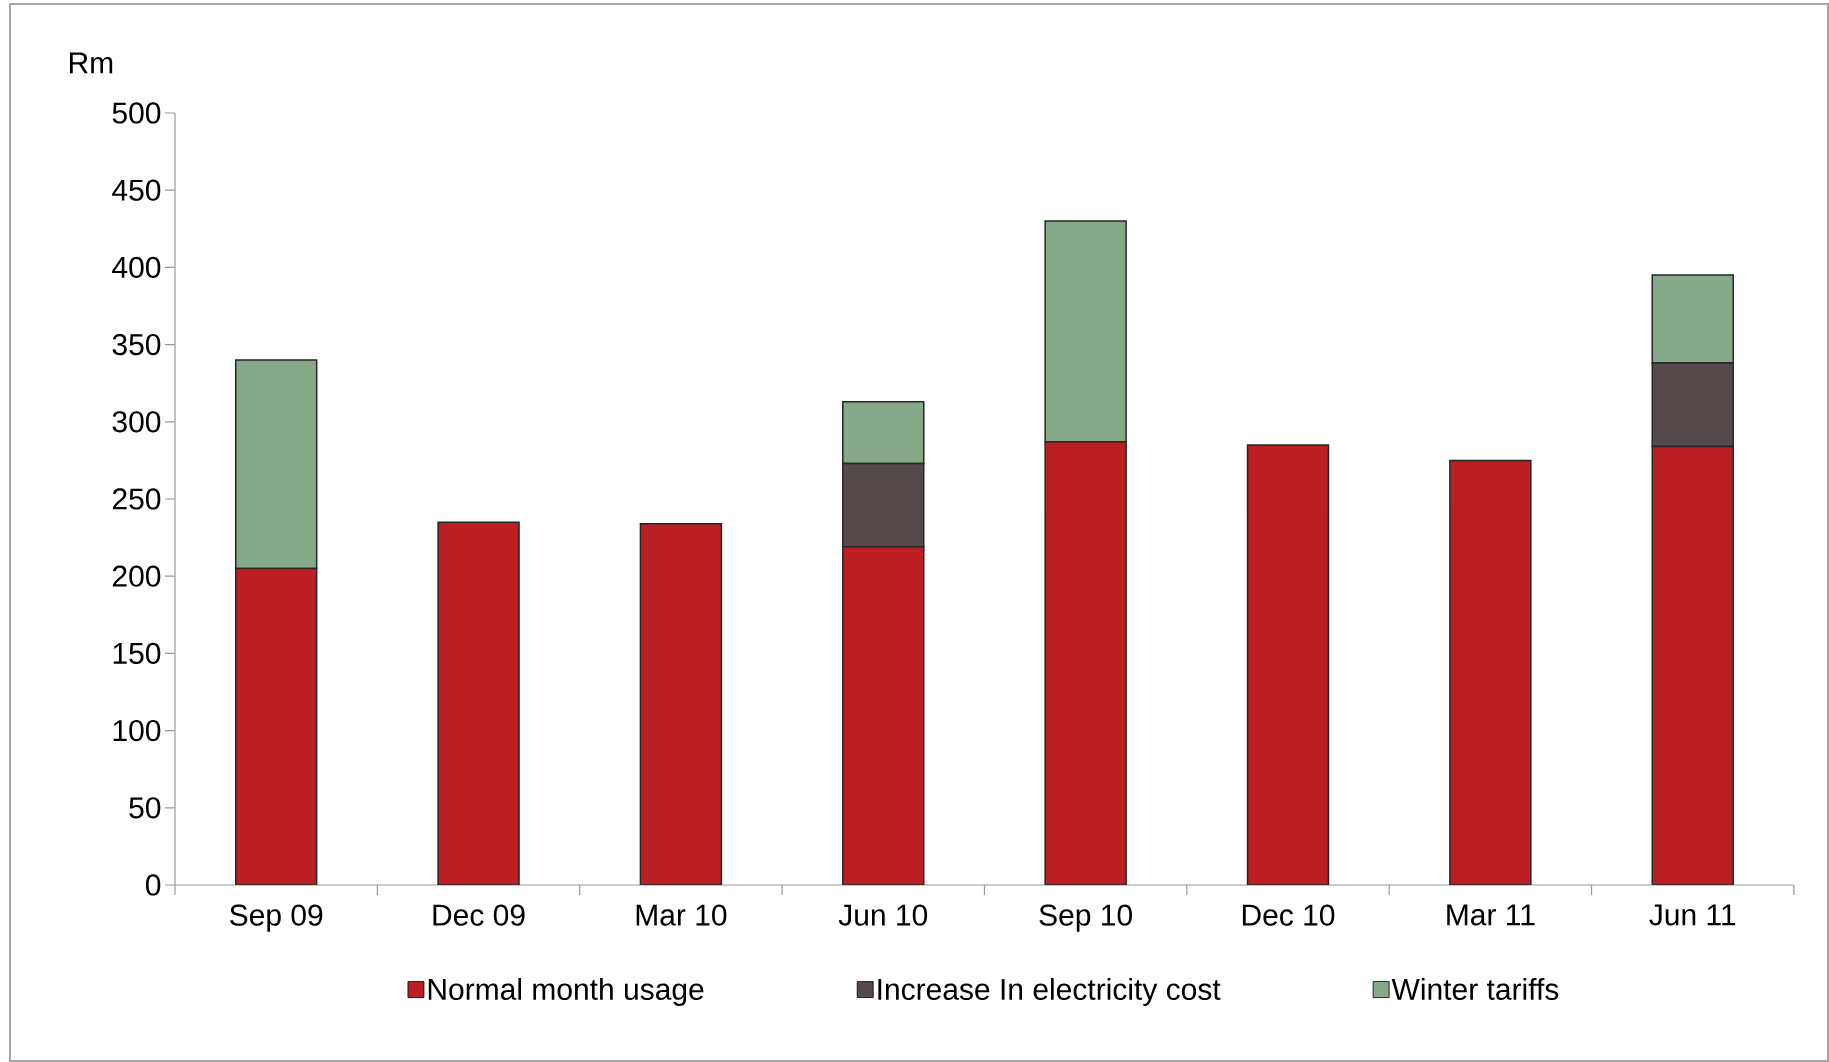 The image size is (1829, 1062). Describe the element at coordinates (1692, 915) in the screenshot. I see `x-tick-label: Jun 11` at that location.